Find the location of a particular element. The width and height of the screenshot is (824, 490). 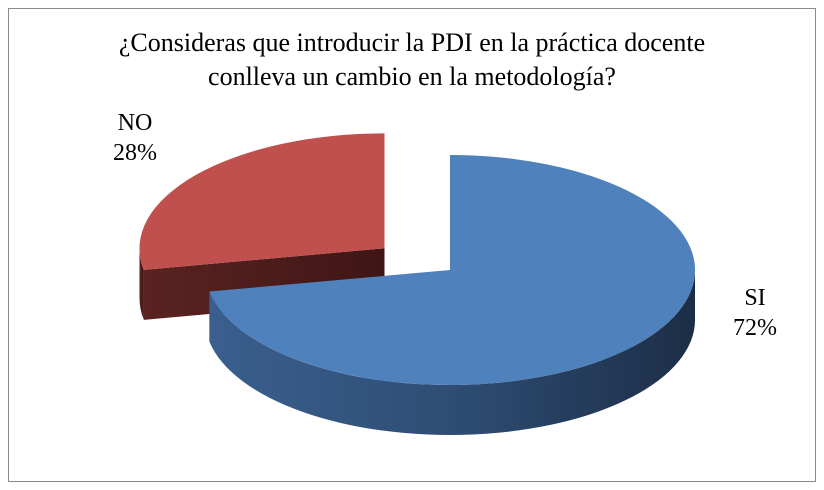

slice-value-label: 72% is located at coordinates (755, 328).